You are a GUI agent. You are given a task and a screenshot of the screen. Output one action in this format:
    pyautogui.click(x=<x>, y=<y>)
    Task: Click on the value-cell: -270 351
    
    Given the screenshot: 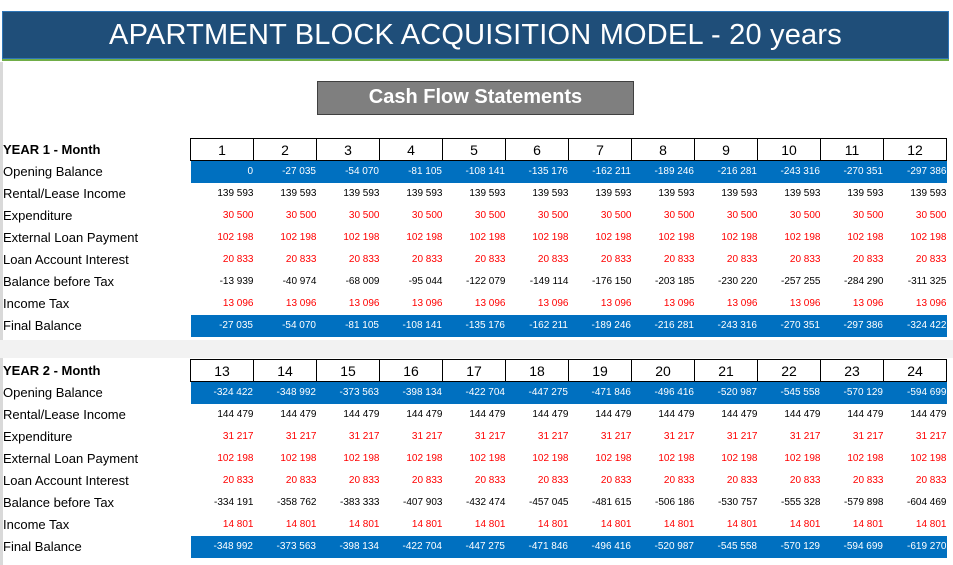 What is the action you would take?
    pyautogui.click(x=789, y=325)
    